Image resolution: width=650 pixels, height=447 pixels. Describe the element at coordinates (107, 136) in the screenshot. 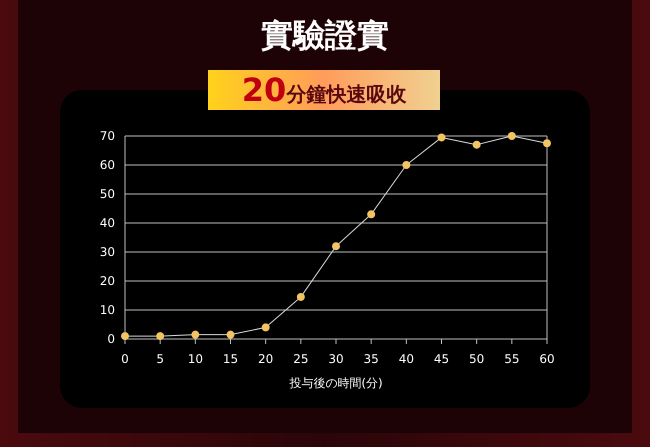

I see `y-tick-label: 70` at that location.